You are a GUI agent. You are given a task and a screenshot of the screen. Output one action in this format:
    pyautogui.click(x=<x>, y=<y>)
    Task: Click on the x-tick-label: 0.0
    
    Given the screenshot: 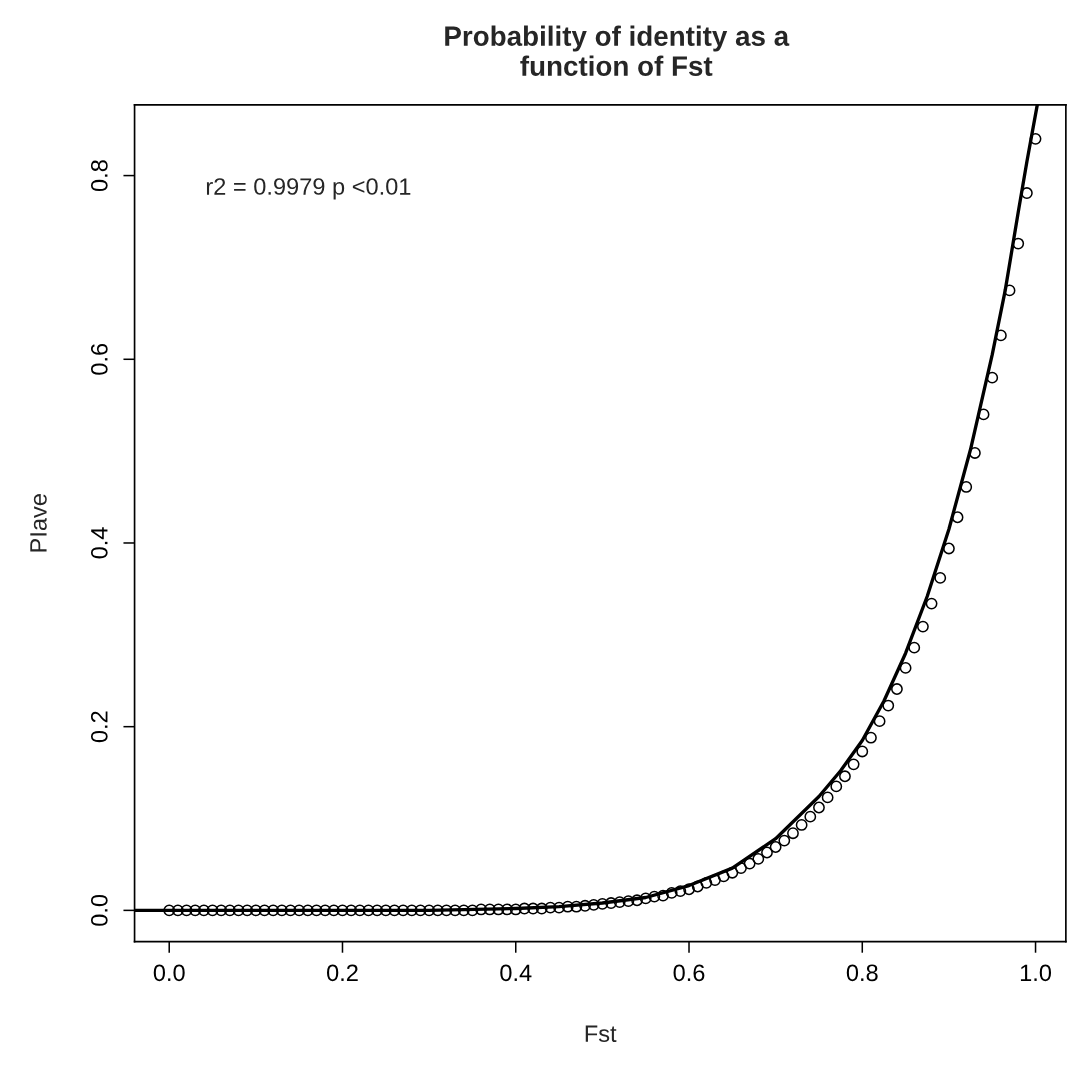 What is the action you would take?
    pyautogui.click(x=169, y=973)
    